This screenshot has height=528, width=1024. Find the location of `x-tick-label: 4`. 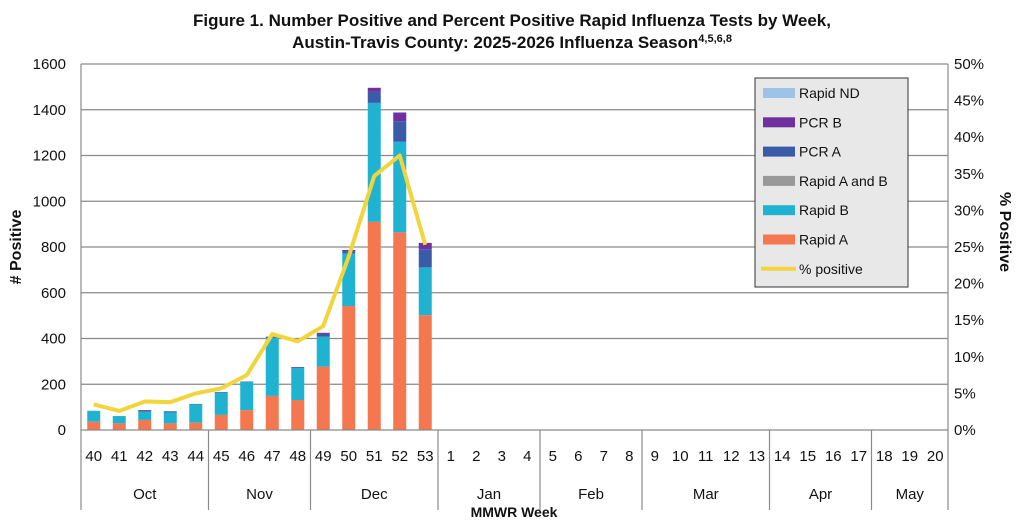

x-tick-label: 4 is located at coordinates (527, 456).